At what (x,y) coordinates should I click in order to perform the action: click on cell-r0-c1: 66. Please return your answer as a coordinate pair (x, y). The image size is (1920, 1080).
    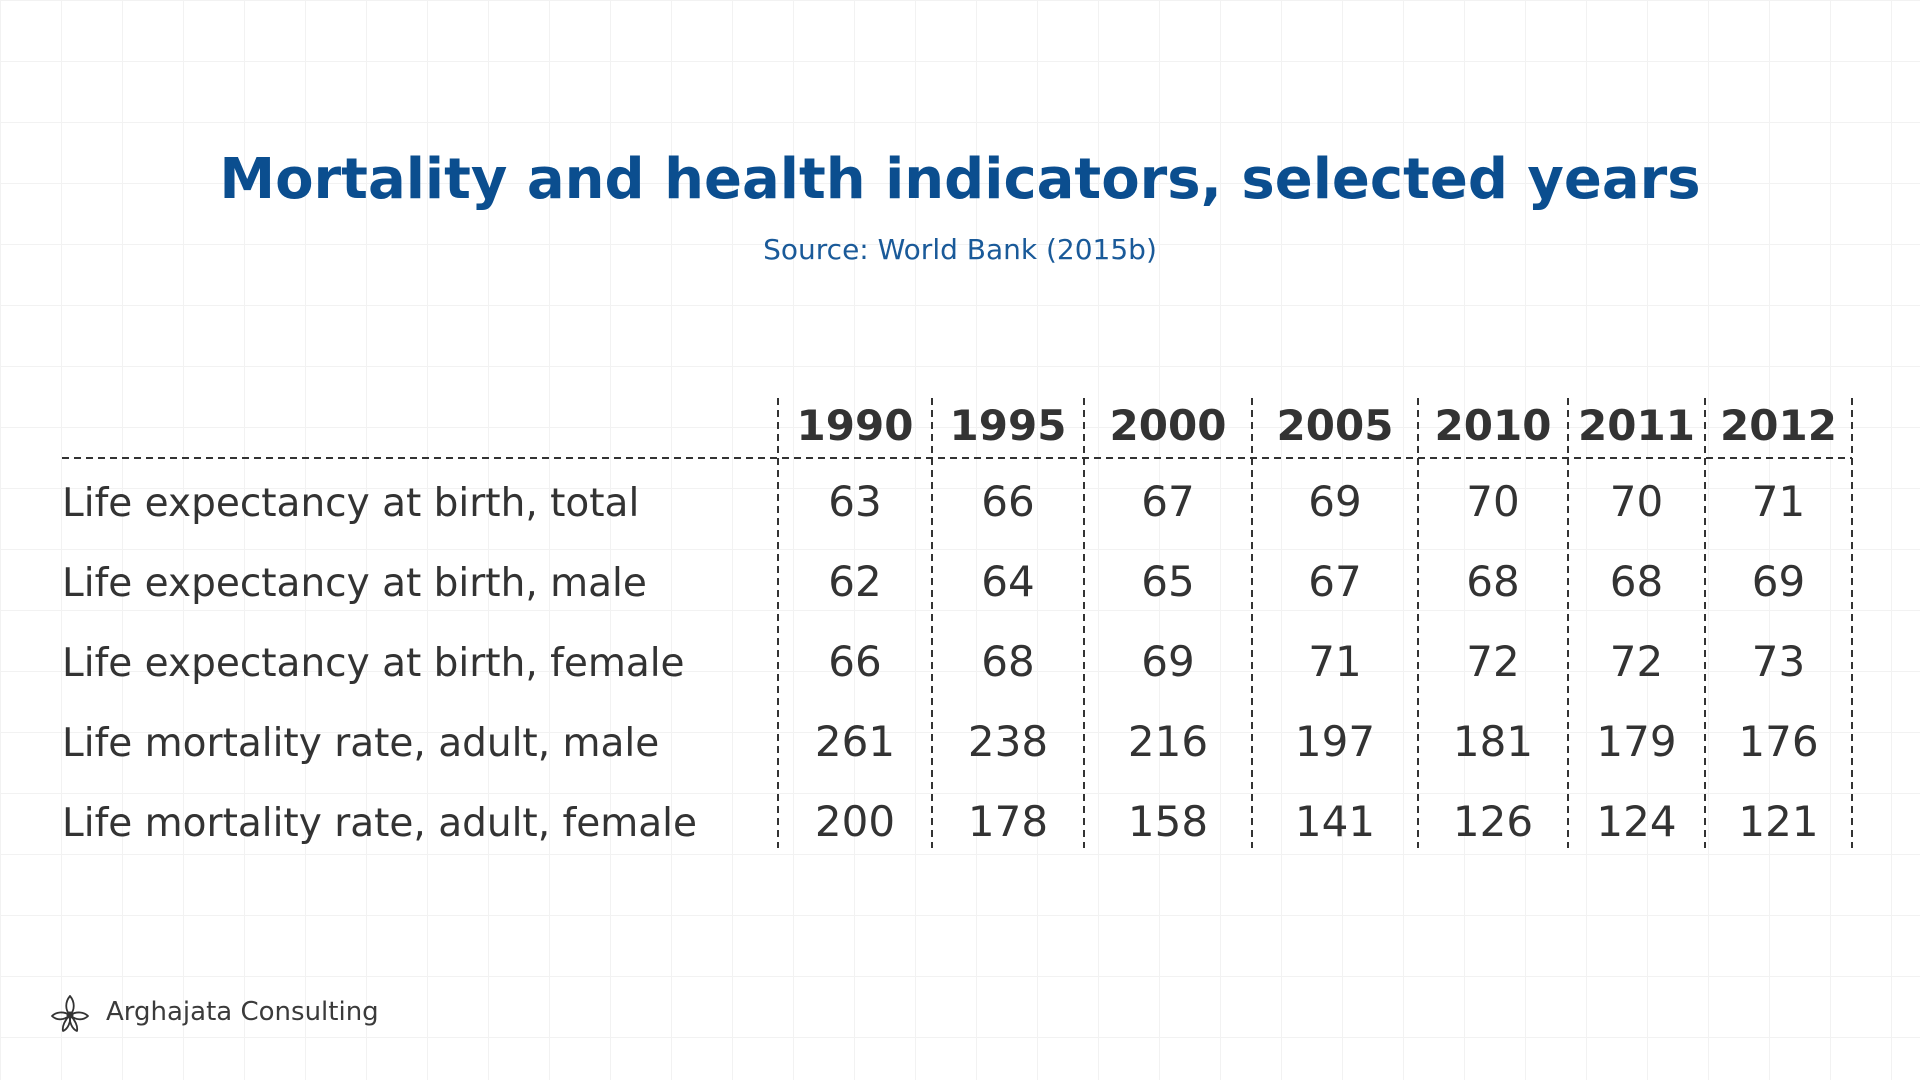
    Looking at the image, I should click on (1007, 501).